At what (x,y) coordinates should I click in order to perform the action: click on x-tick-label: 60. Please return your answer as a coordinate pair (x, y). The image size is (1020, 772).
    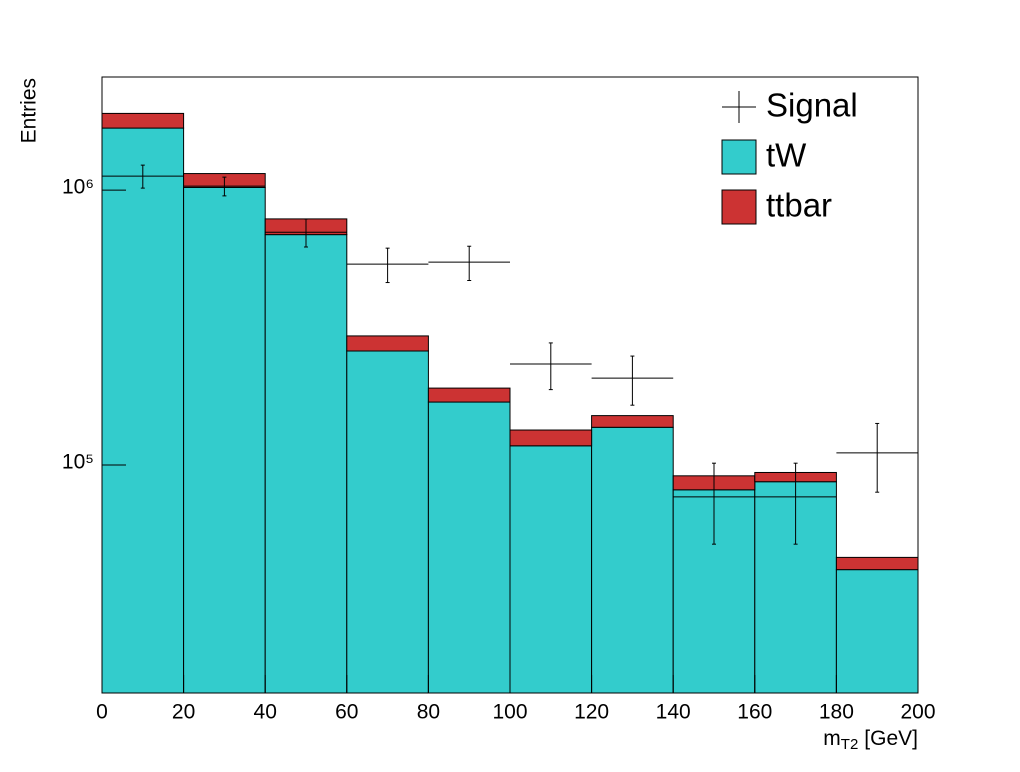
    Looking at the image, I should click on (346, 712).